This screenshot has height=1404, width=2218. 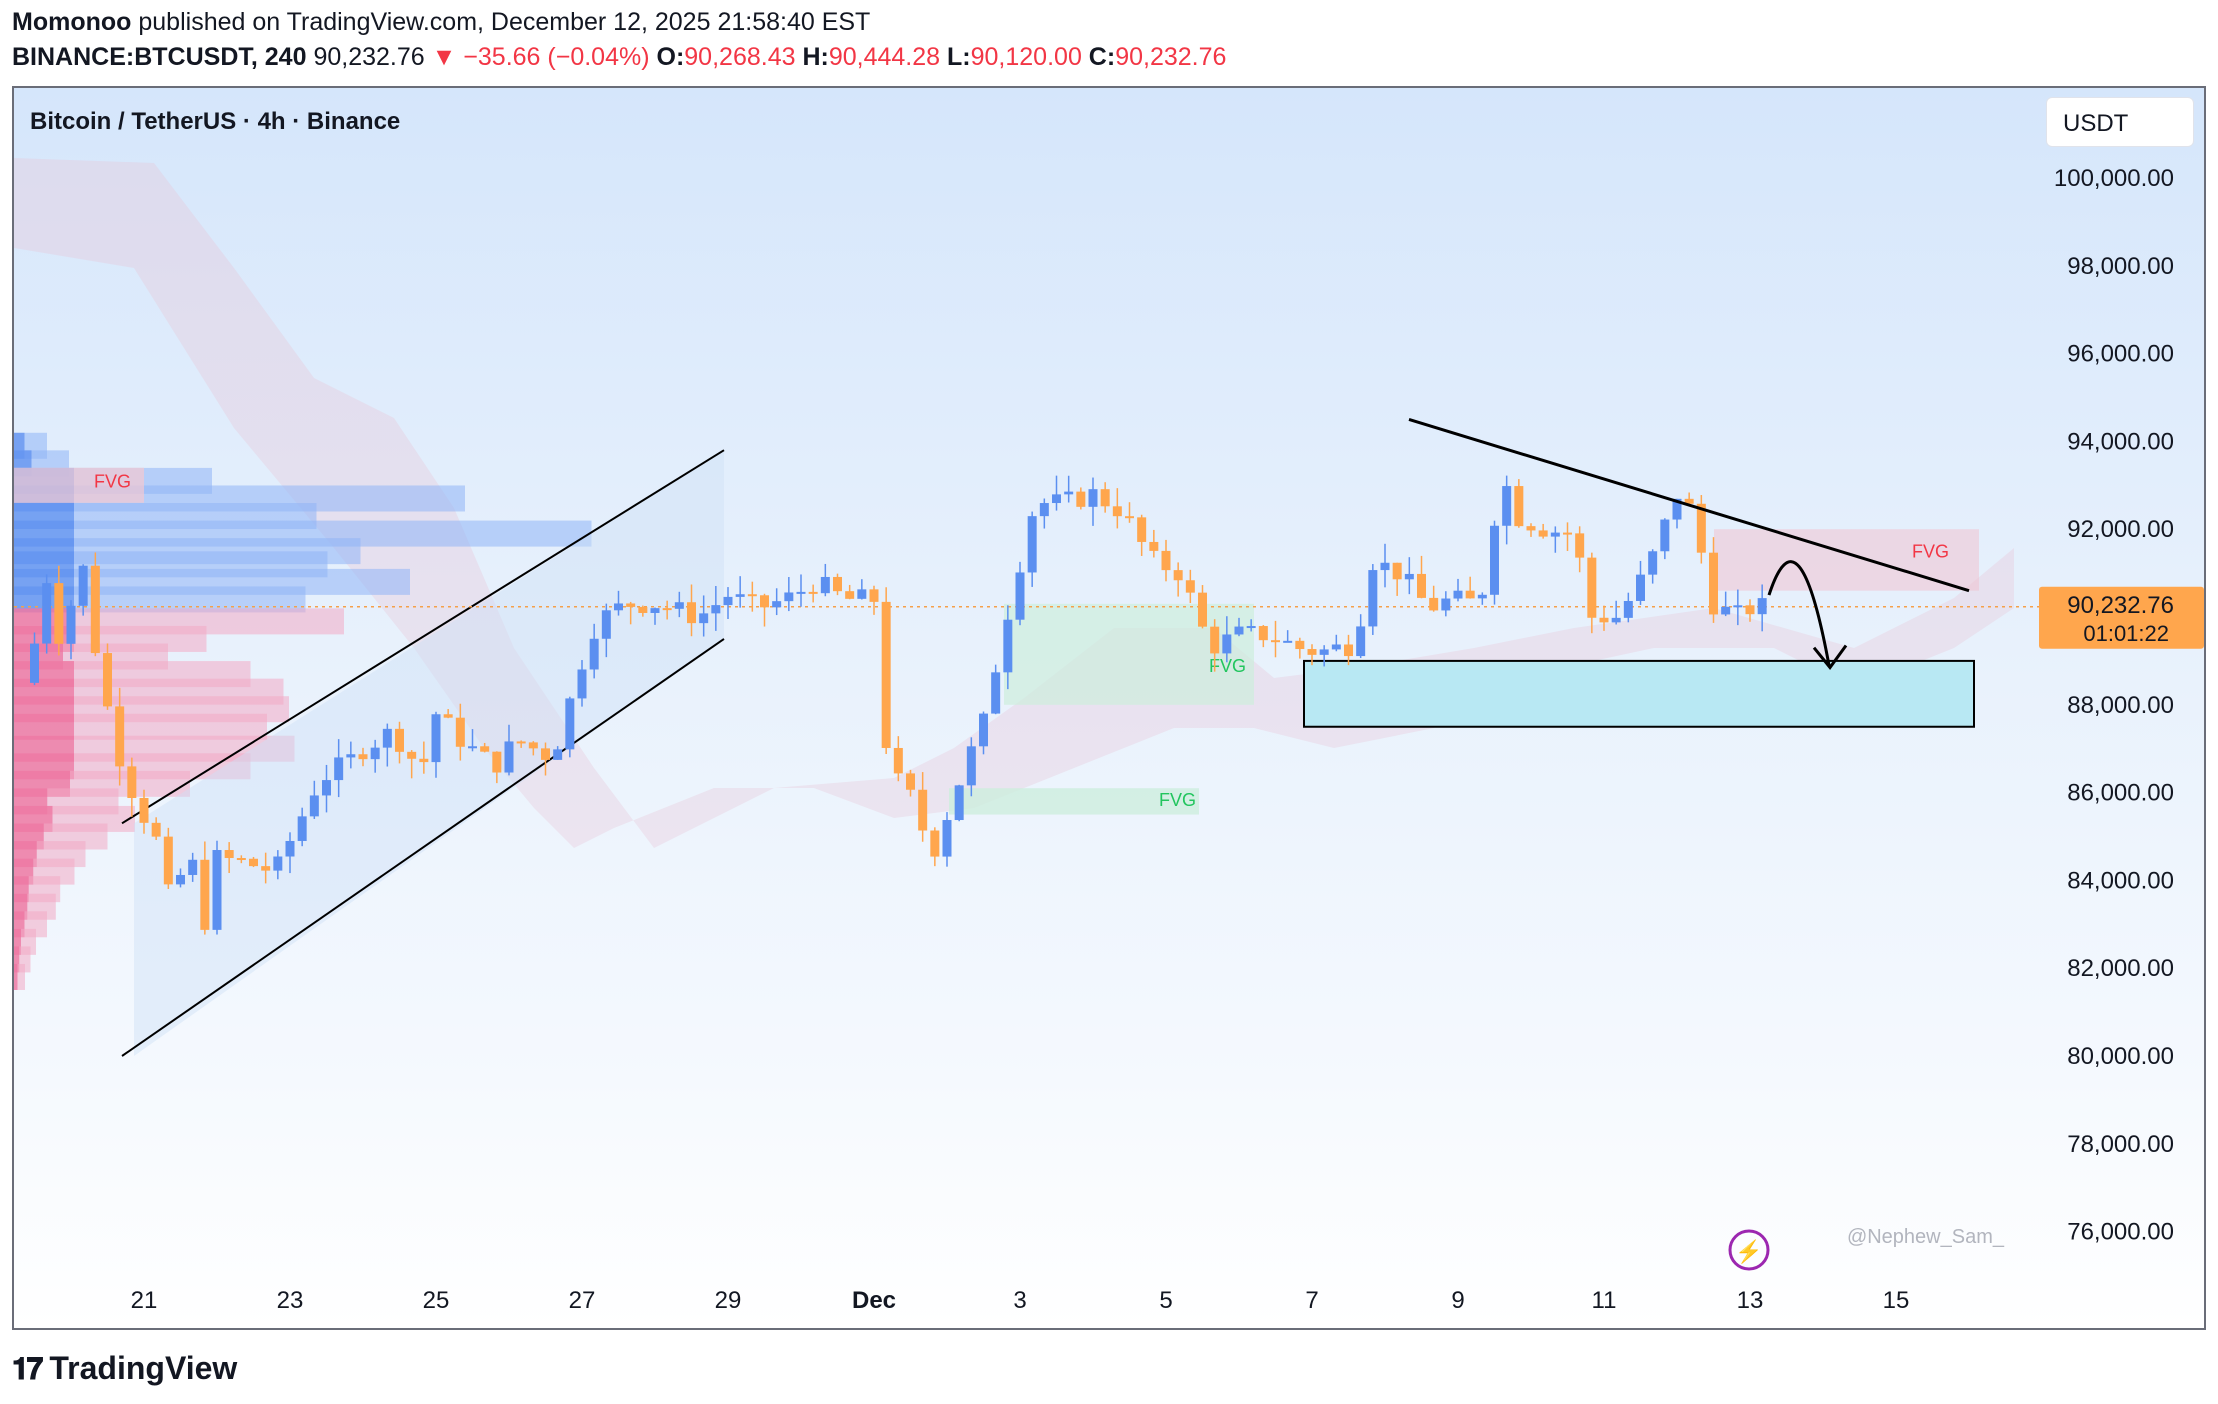 What do you see at coordinates (159, 57) in the screenshot?
I see `symbol-label: BINANCE:BTCUSDT, 240` at bounding box center [159, 57].